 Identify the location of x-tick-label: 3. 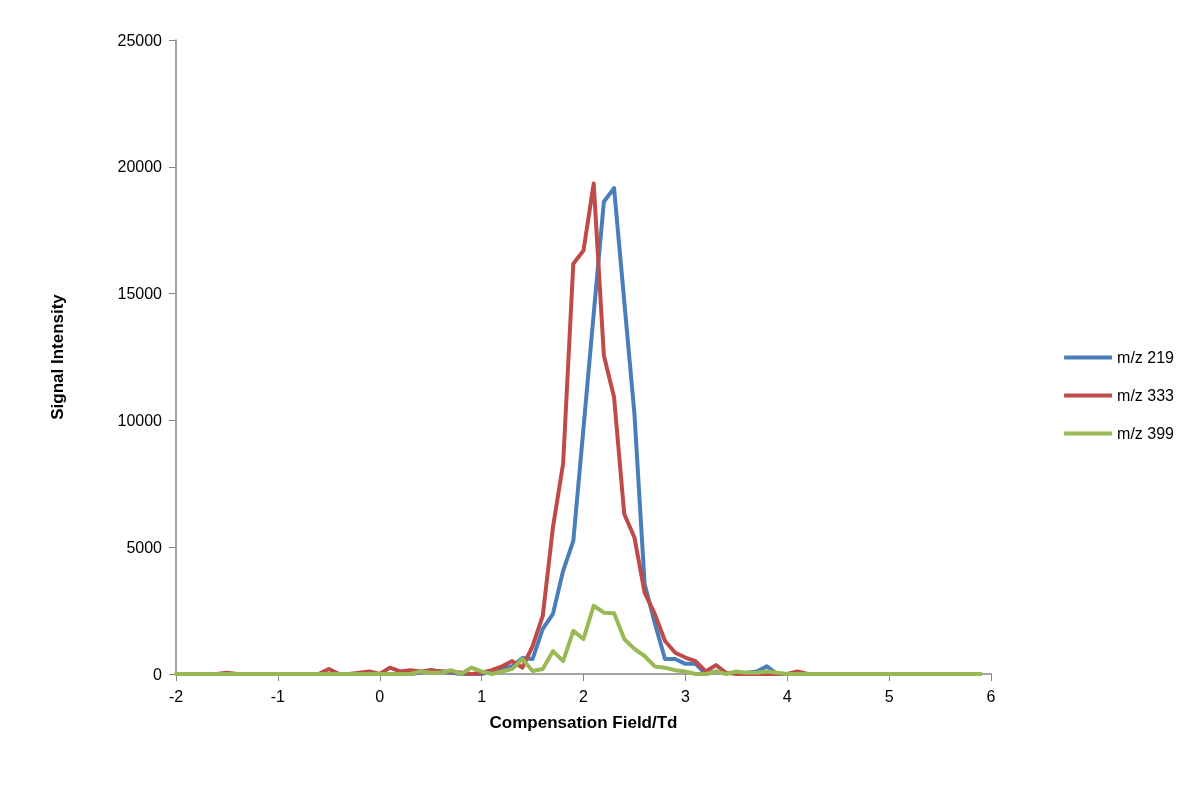
(685, 696).